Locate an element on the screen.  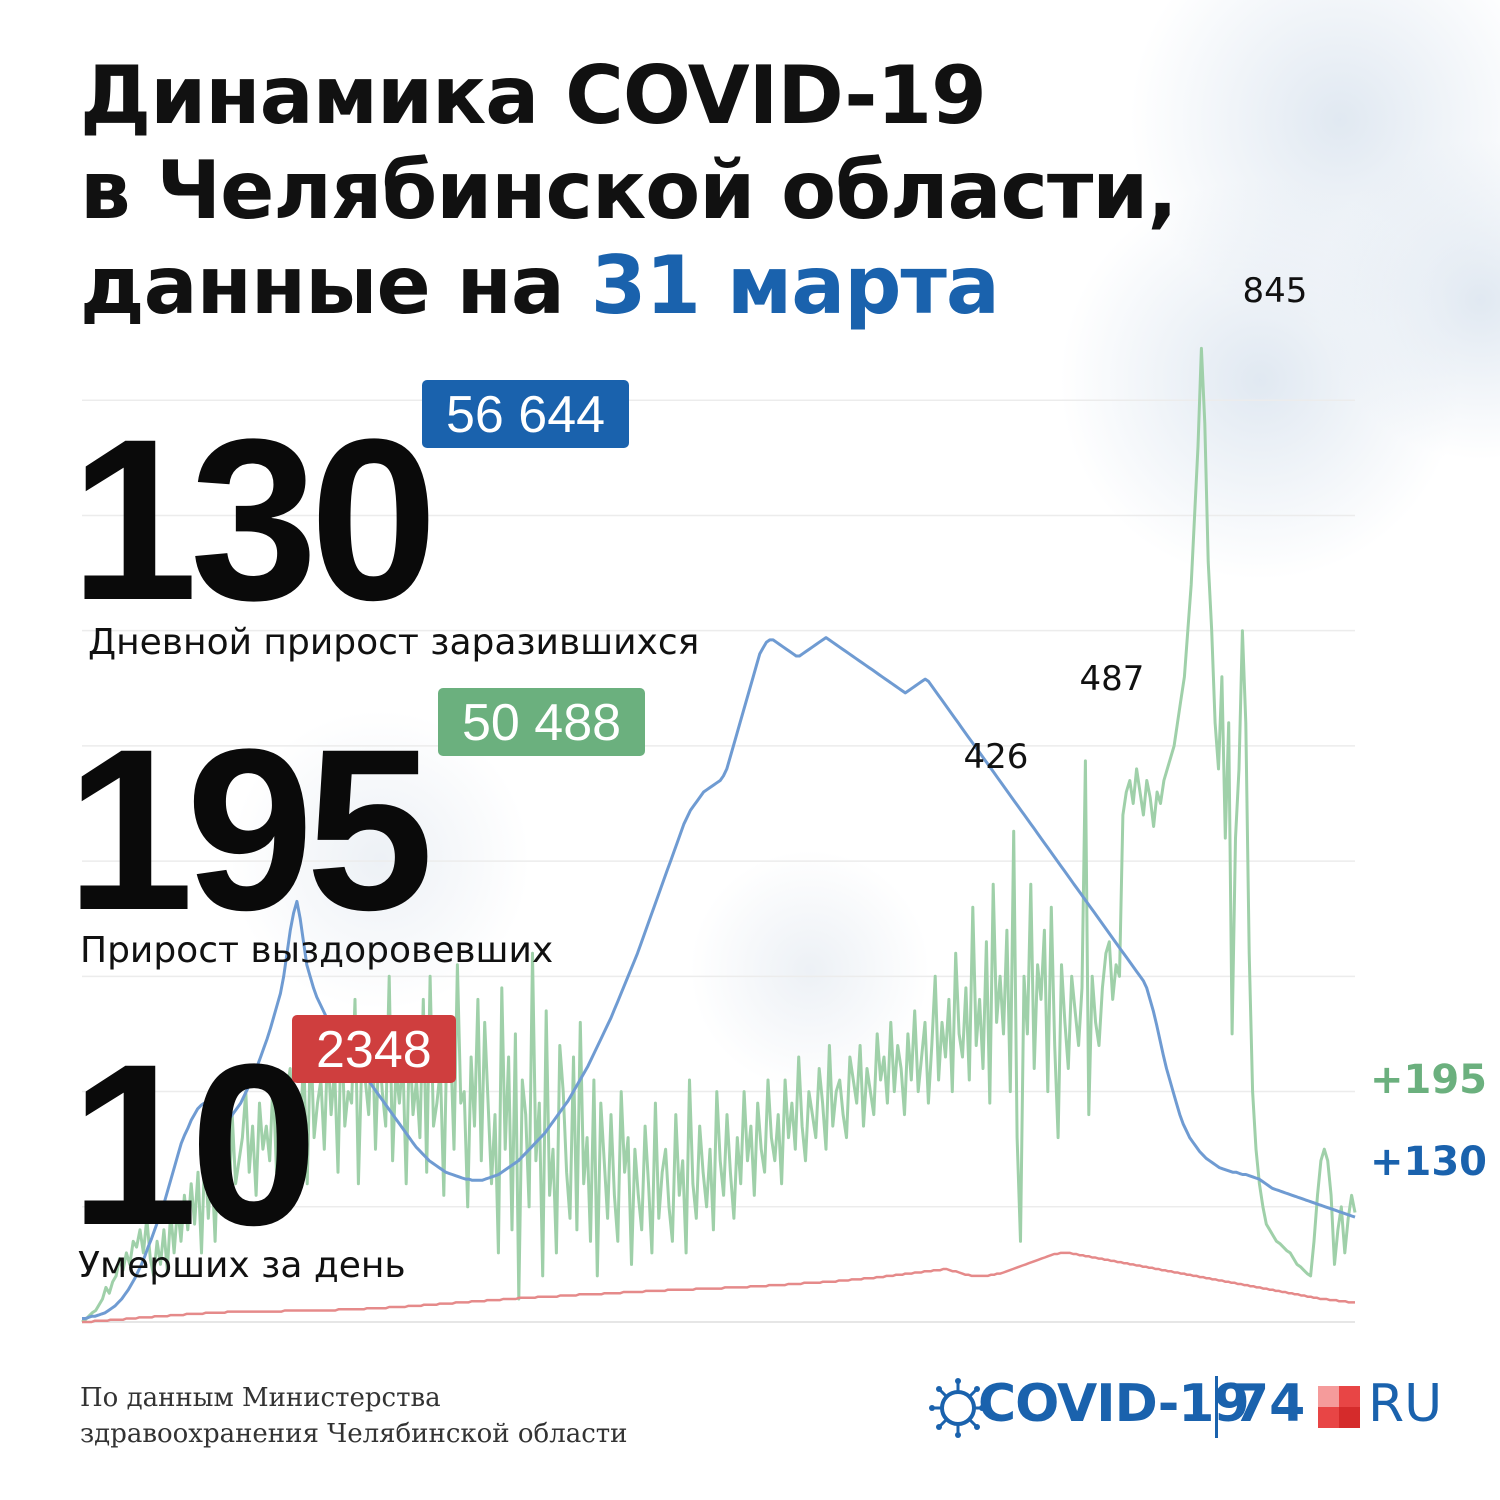
infected-daily-number: 130 is located at coordinates (254, 519).